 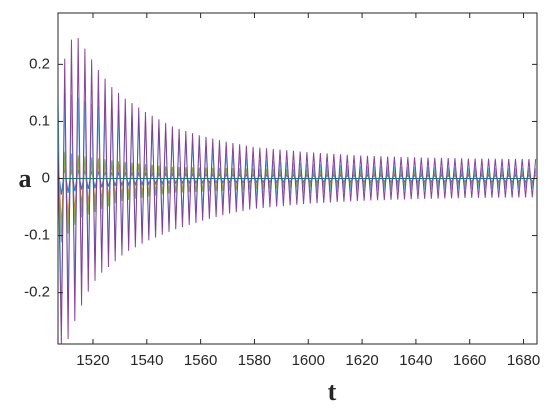 What do you see at coordinates (523, 360) in the screenshot?
I see `x-tick-label: 1680` at bounding box center [523, 360].